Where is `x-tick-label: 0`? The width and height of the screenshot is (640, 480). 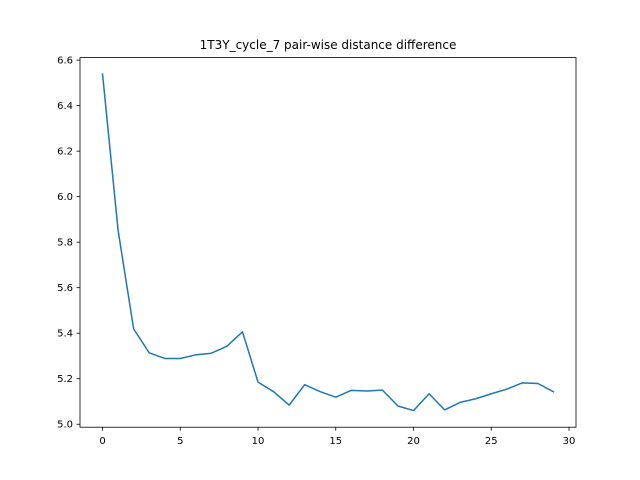 x-tick-label: 0 is located at coordinates (102, 441).